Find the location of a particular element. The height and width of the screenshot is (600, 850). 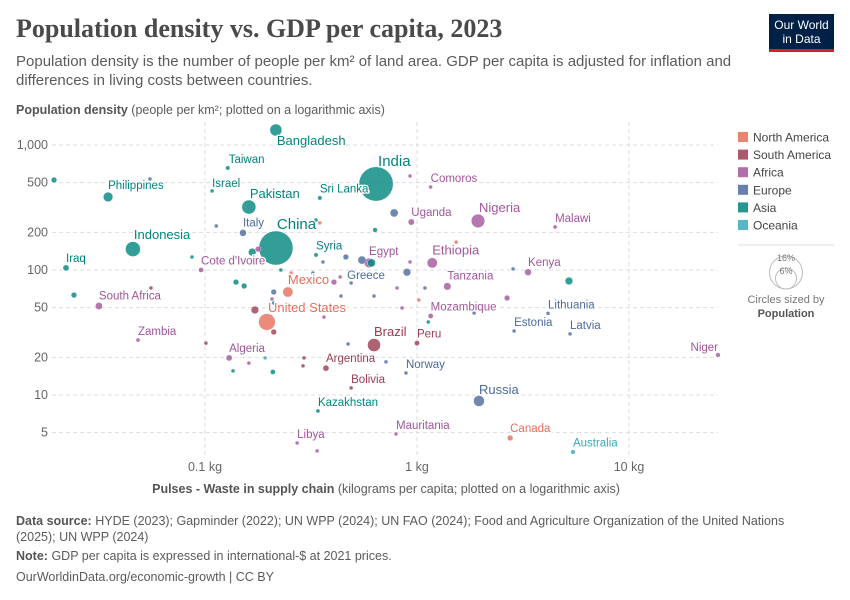

point-taiwan is located at coordinates (228, 168).